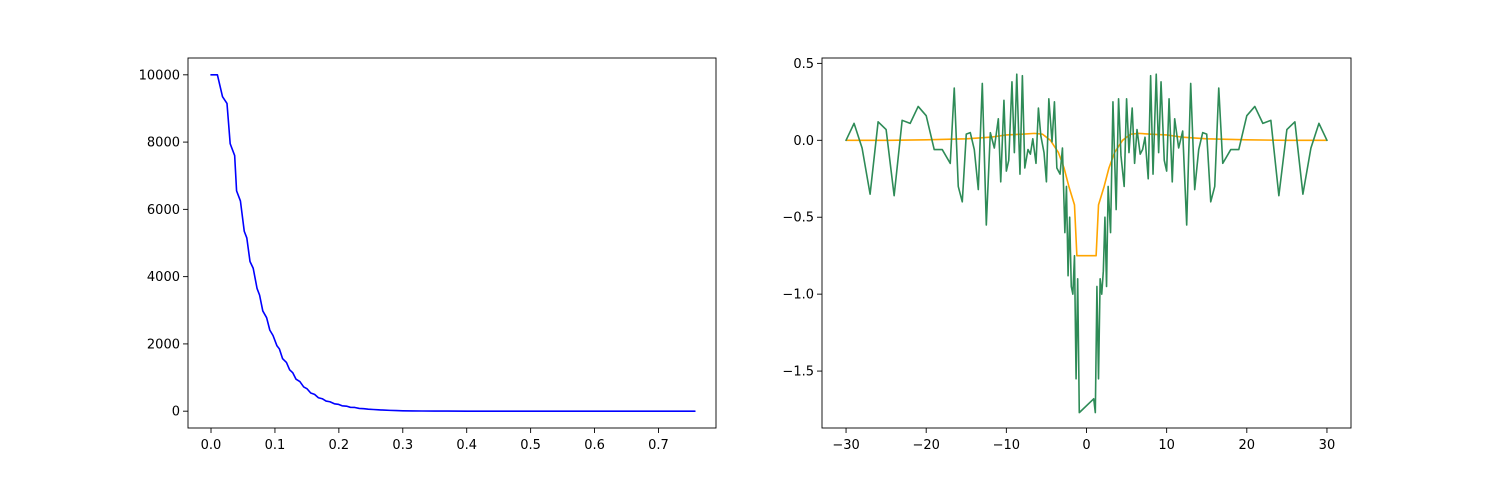 The image size is (1500, 480). Describe the element at coordinates (159, 75) in the screenshot. I see `y-tick-label: 10000` at that location.